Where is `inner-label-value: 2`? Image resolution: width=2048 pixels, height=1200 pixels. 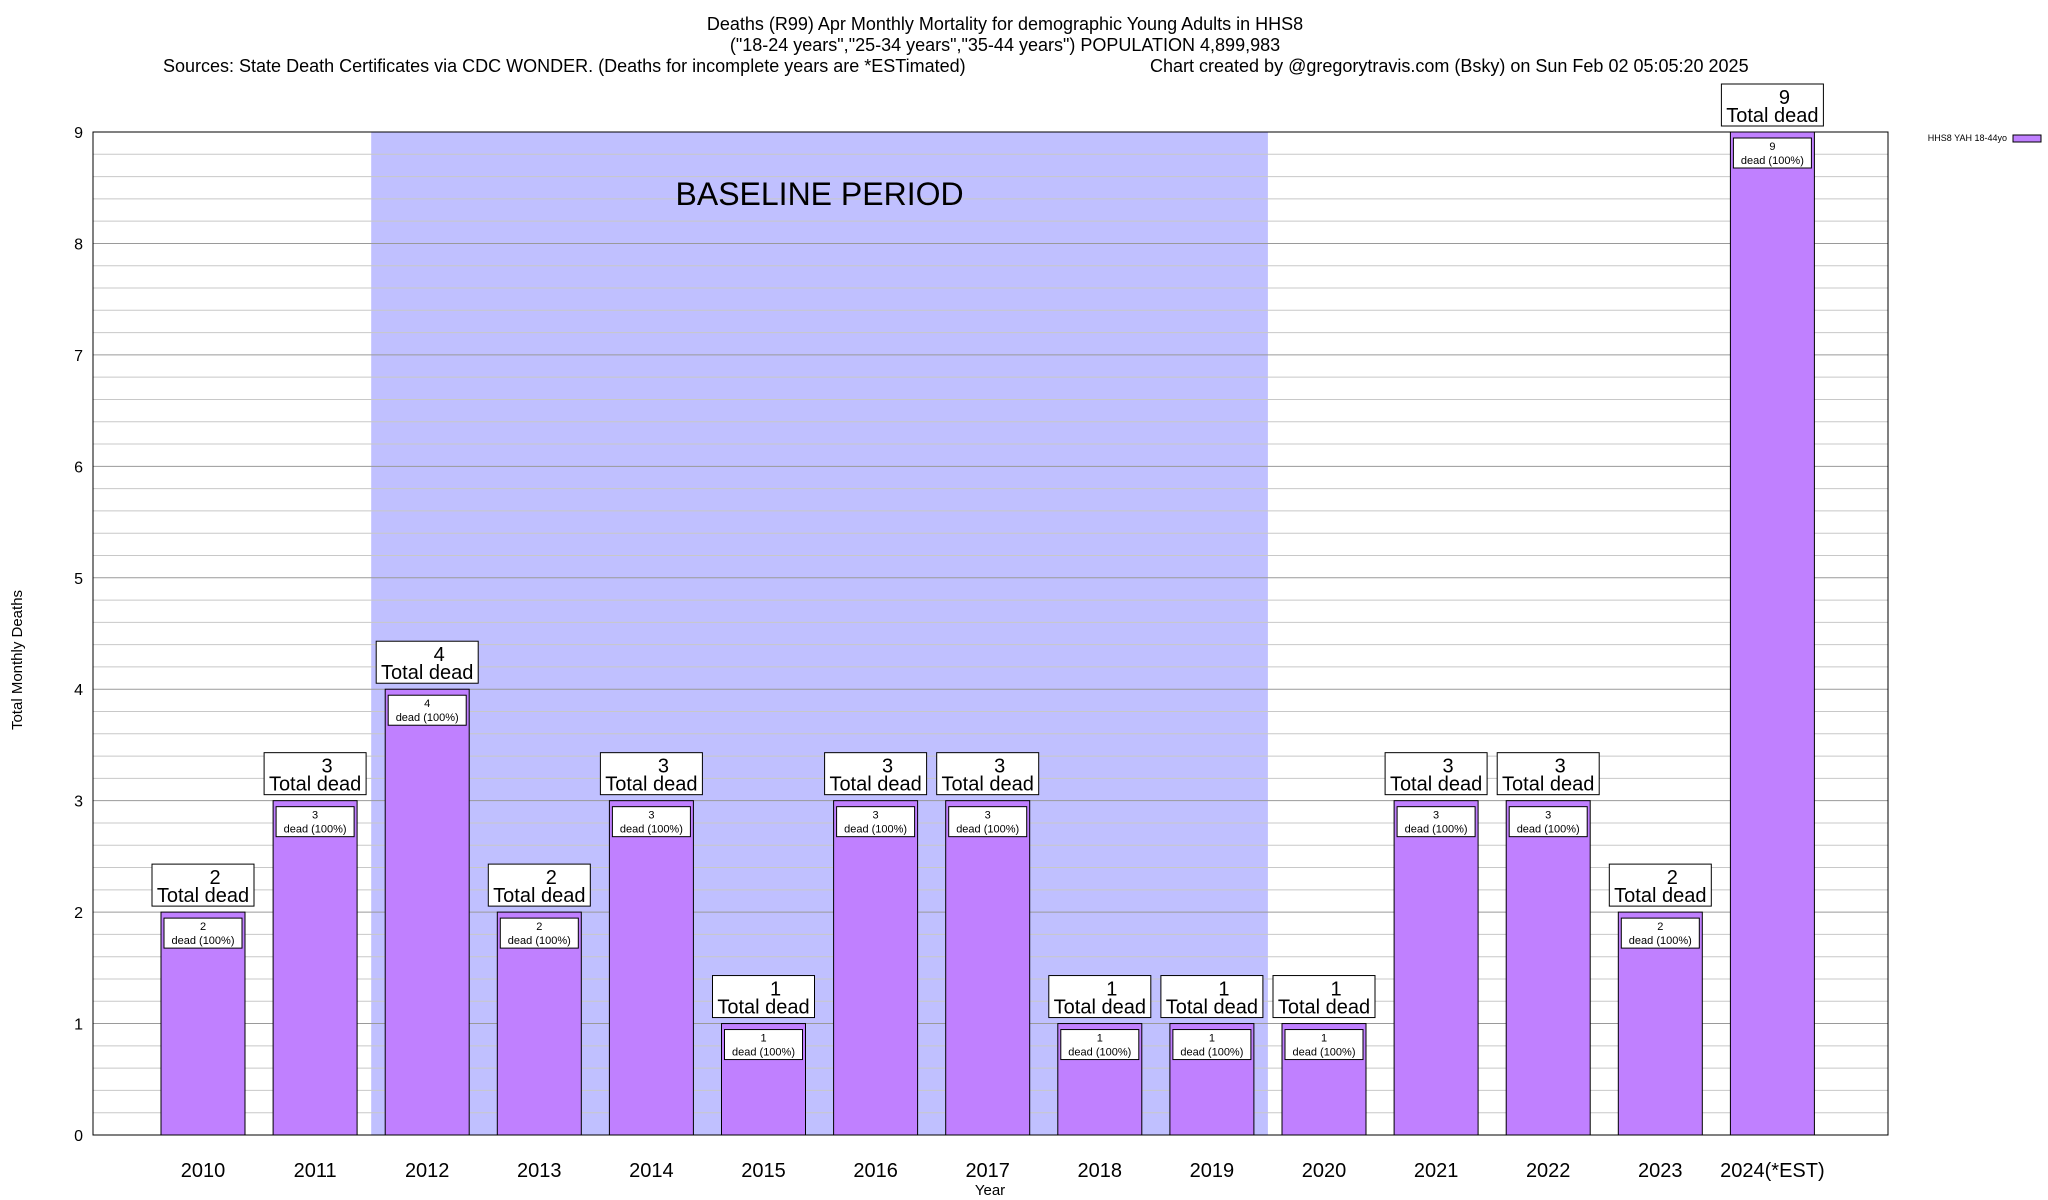
inner-label-value: 2 is located at coordinates (203, 927).